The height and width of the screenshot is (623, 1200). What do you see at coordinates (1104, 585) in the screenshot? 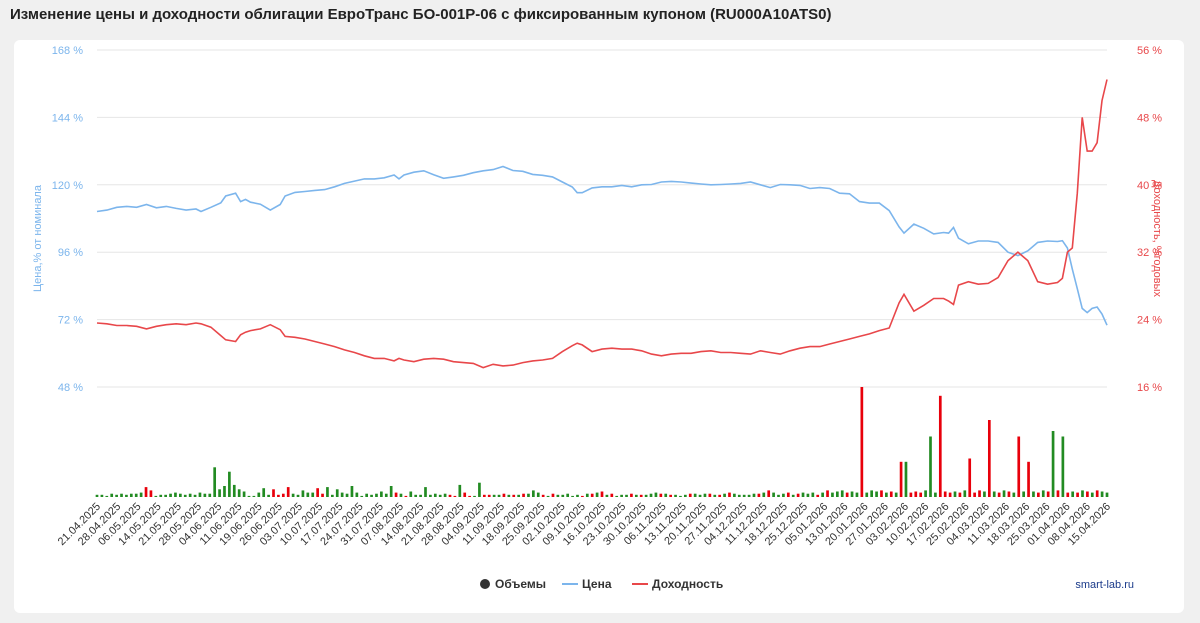
I see `credit-link: smart-lab.ru` at bounding box center [1104, 585].